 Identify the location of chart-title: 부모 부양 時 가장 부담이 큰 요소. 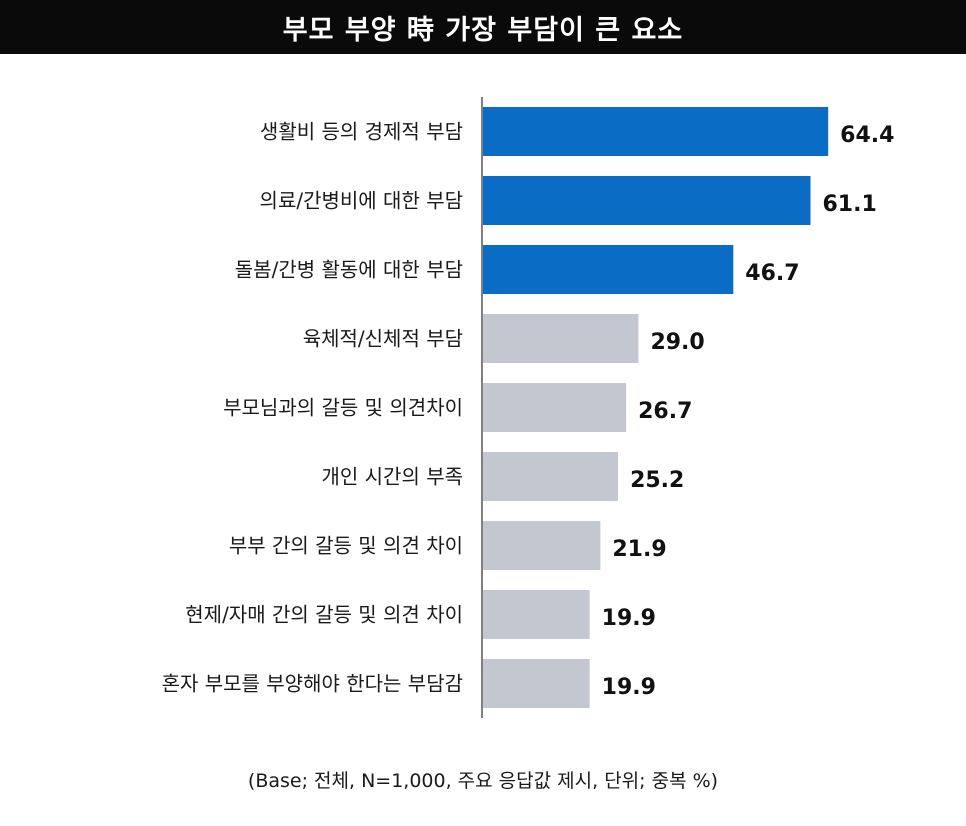
(483, 27).